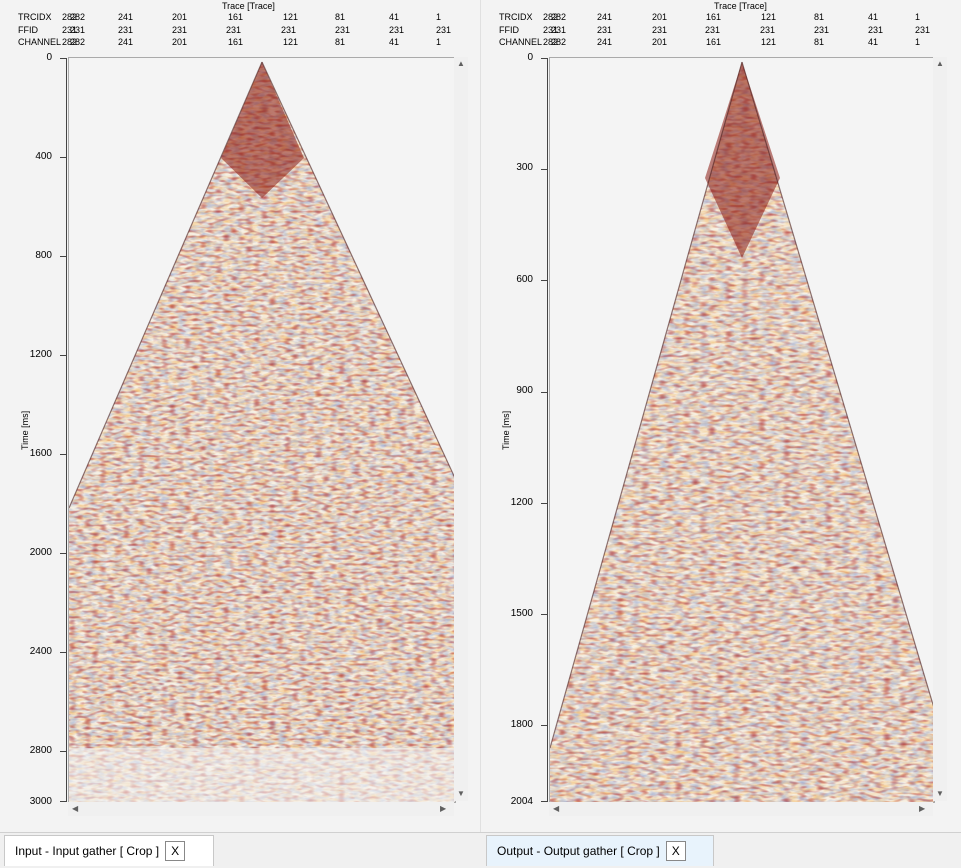 The height and width of the screenshot is (868, 961). Describe the element at coordinates (40, 453) in the screenshot. I see `time-tick-label: 1600` at that location.